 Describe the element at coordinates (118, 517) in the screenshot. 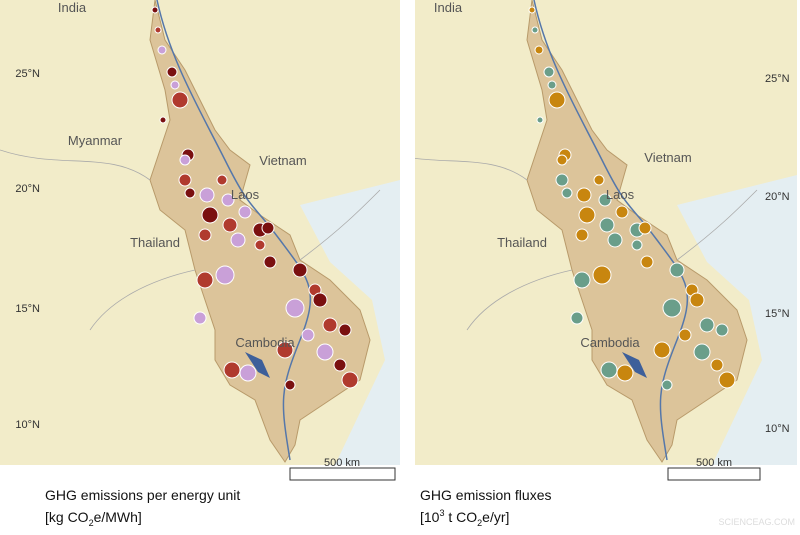

I see `unit: e/MWh]` at that location.